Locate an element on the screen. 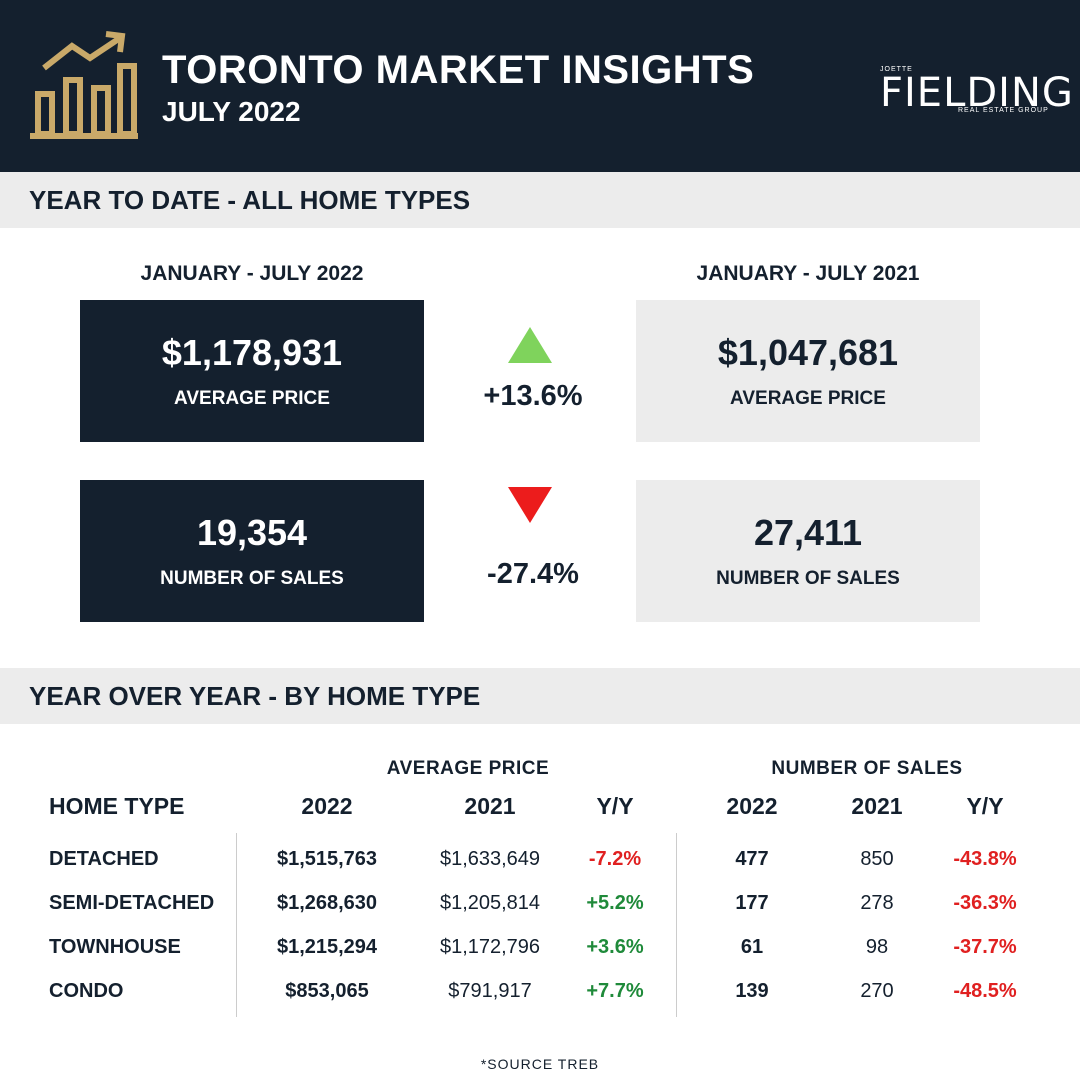  table-cell: 270 is located at coordinates (877, 991).